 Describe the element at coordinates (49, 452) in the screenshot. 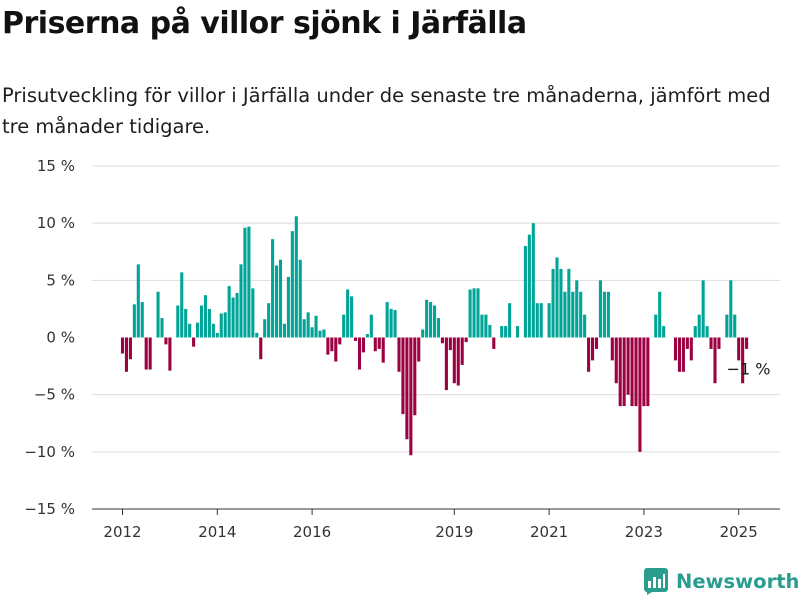

I see `y-tick-label: −10 %` at that location.